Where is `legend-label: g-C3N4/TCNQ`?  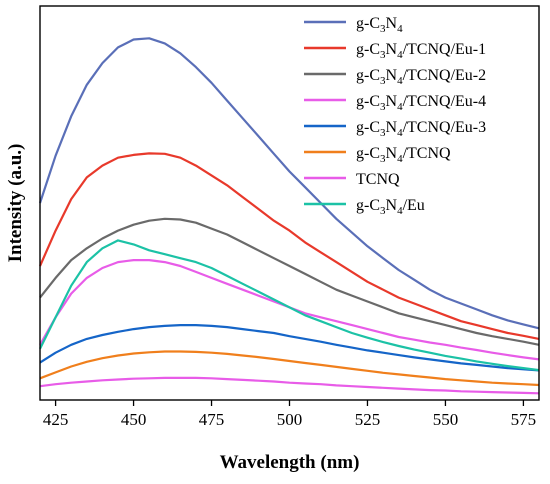
legend-label: g-C3N4/TCNQ is located at coordinates (403, 155).